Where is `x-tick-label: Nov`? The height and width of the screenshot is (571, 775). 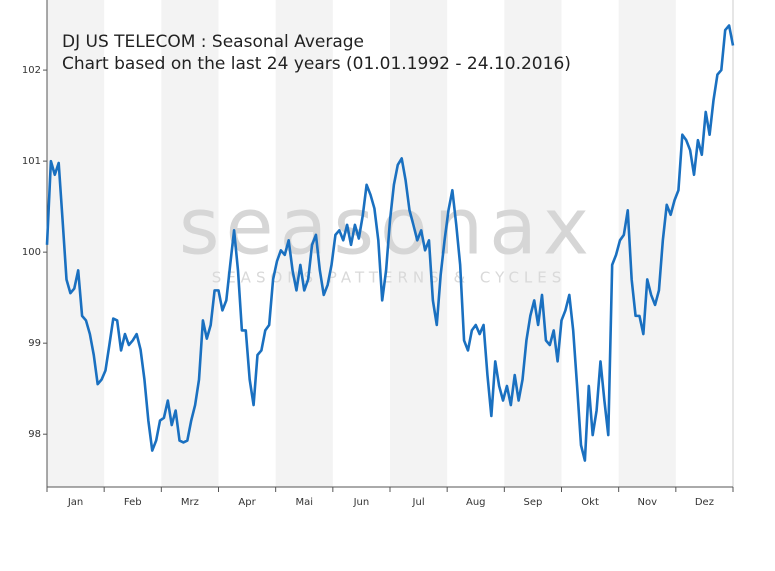 x-tick-label: Nov is located at coordinates (647, 502).